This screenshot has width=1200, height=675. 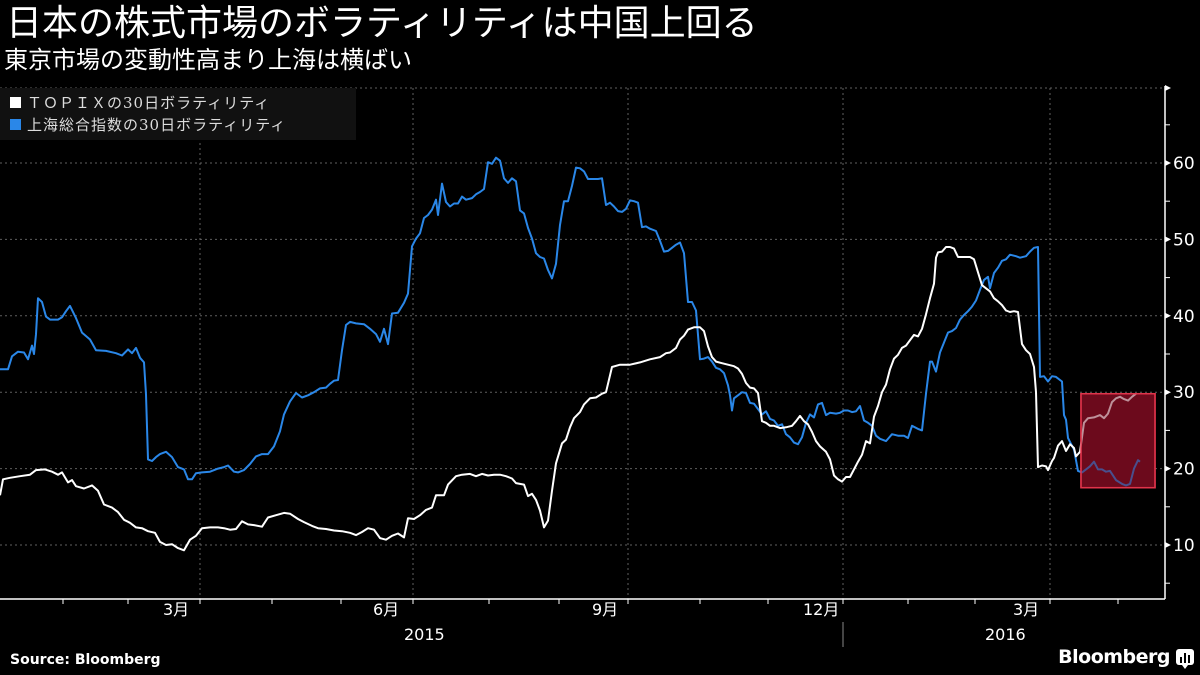 What do you see at coordinates (1114, 657) in the screenshot?
I see `bloomberg-logo-text: Bloomberg` at bounding box center [1114, 657].